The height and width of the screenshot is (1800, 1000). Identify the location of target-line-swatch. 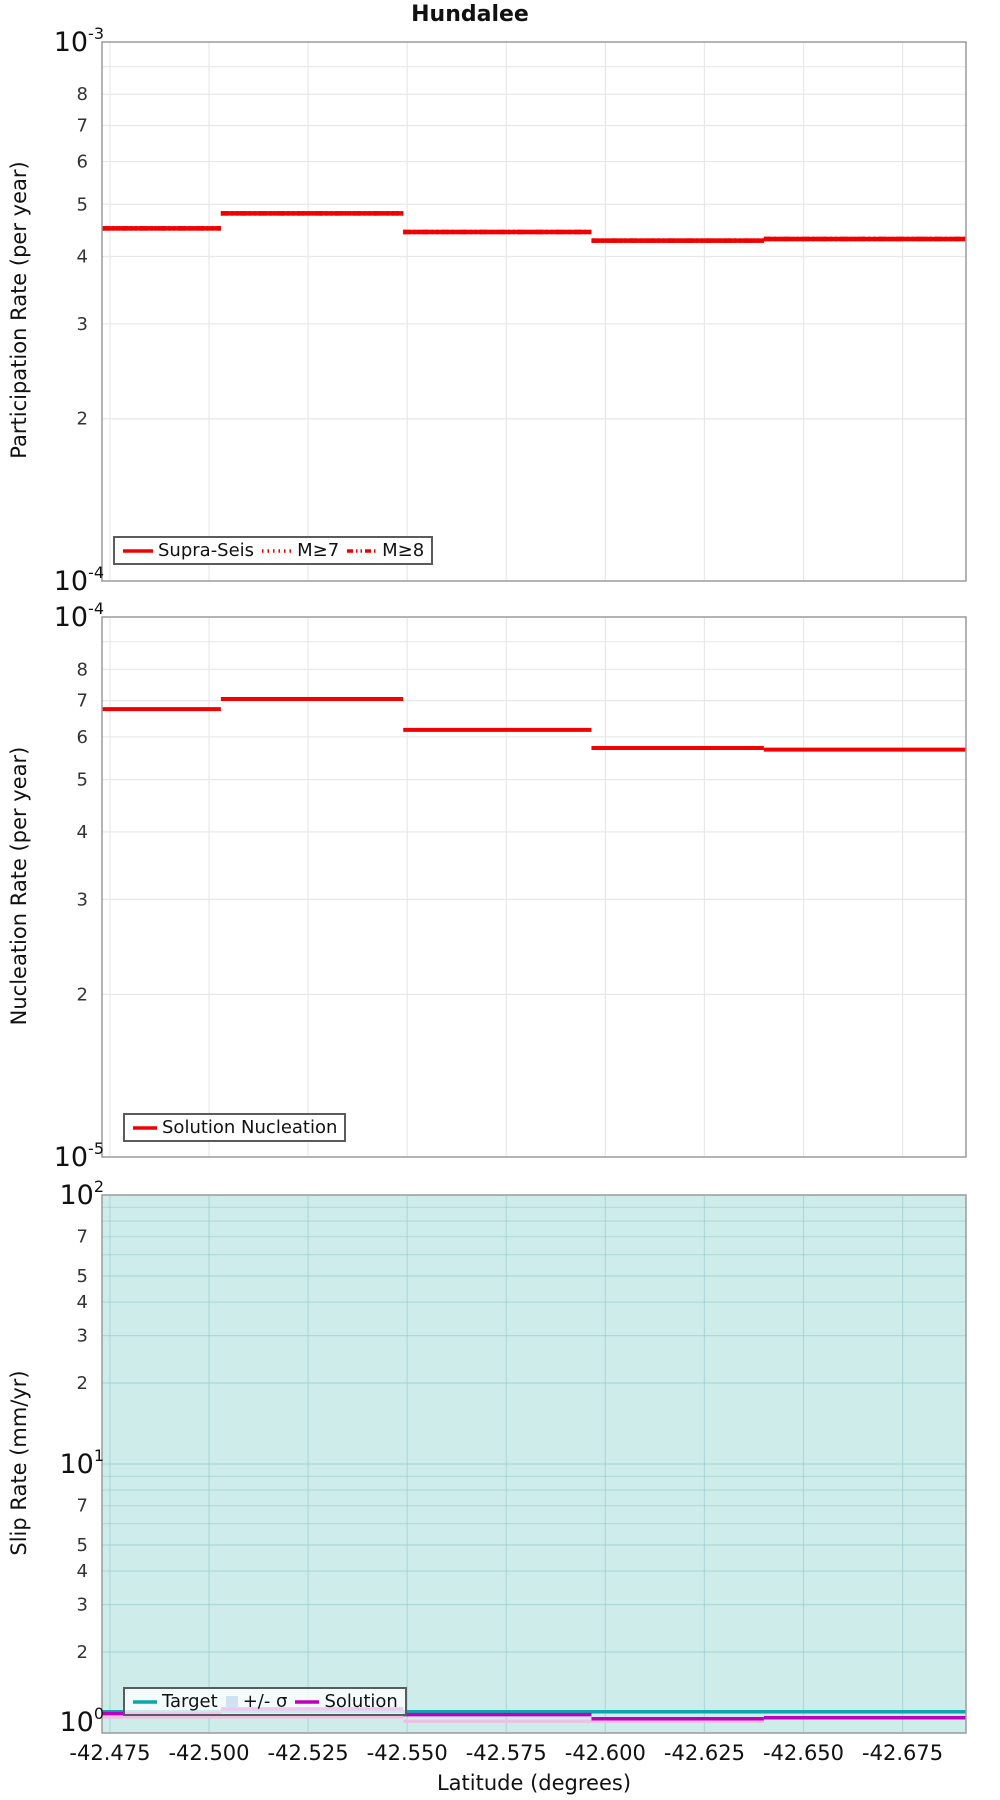
(145, 1701).